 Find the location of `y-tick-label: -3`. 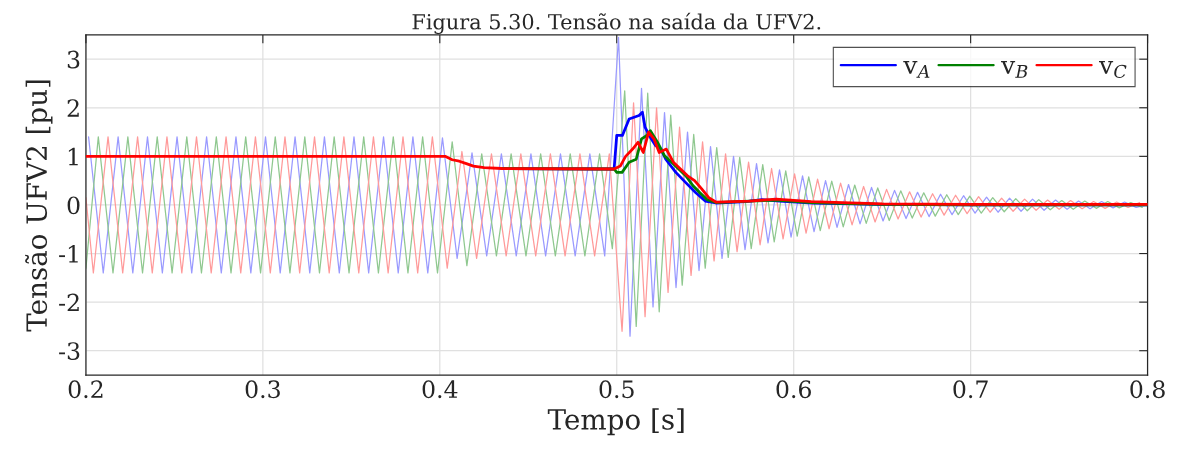

y-tick-label: -3 is located at coordinates (69, 351).